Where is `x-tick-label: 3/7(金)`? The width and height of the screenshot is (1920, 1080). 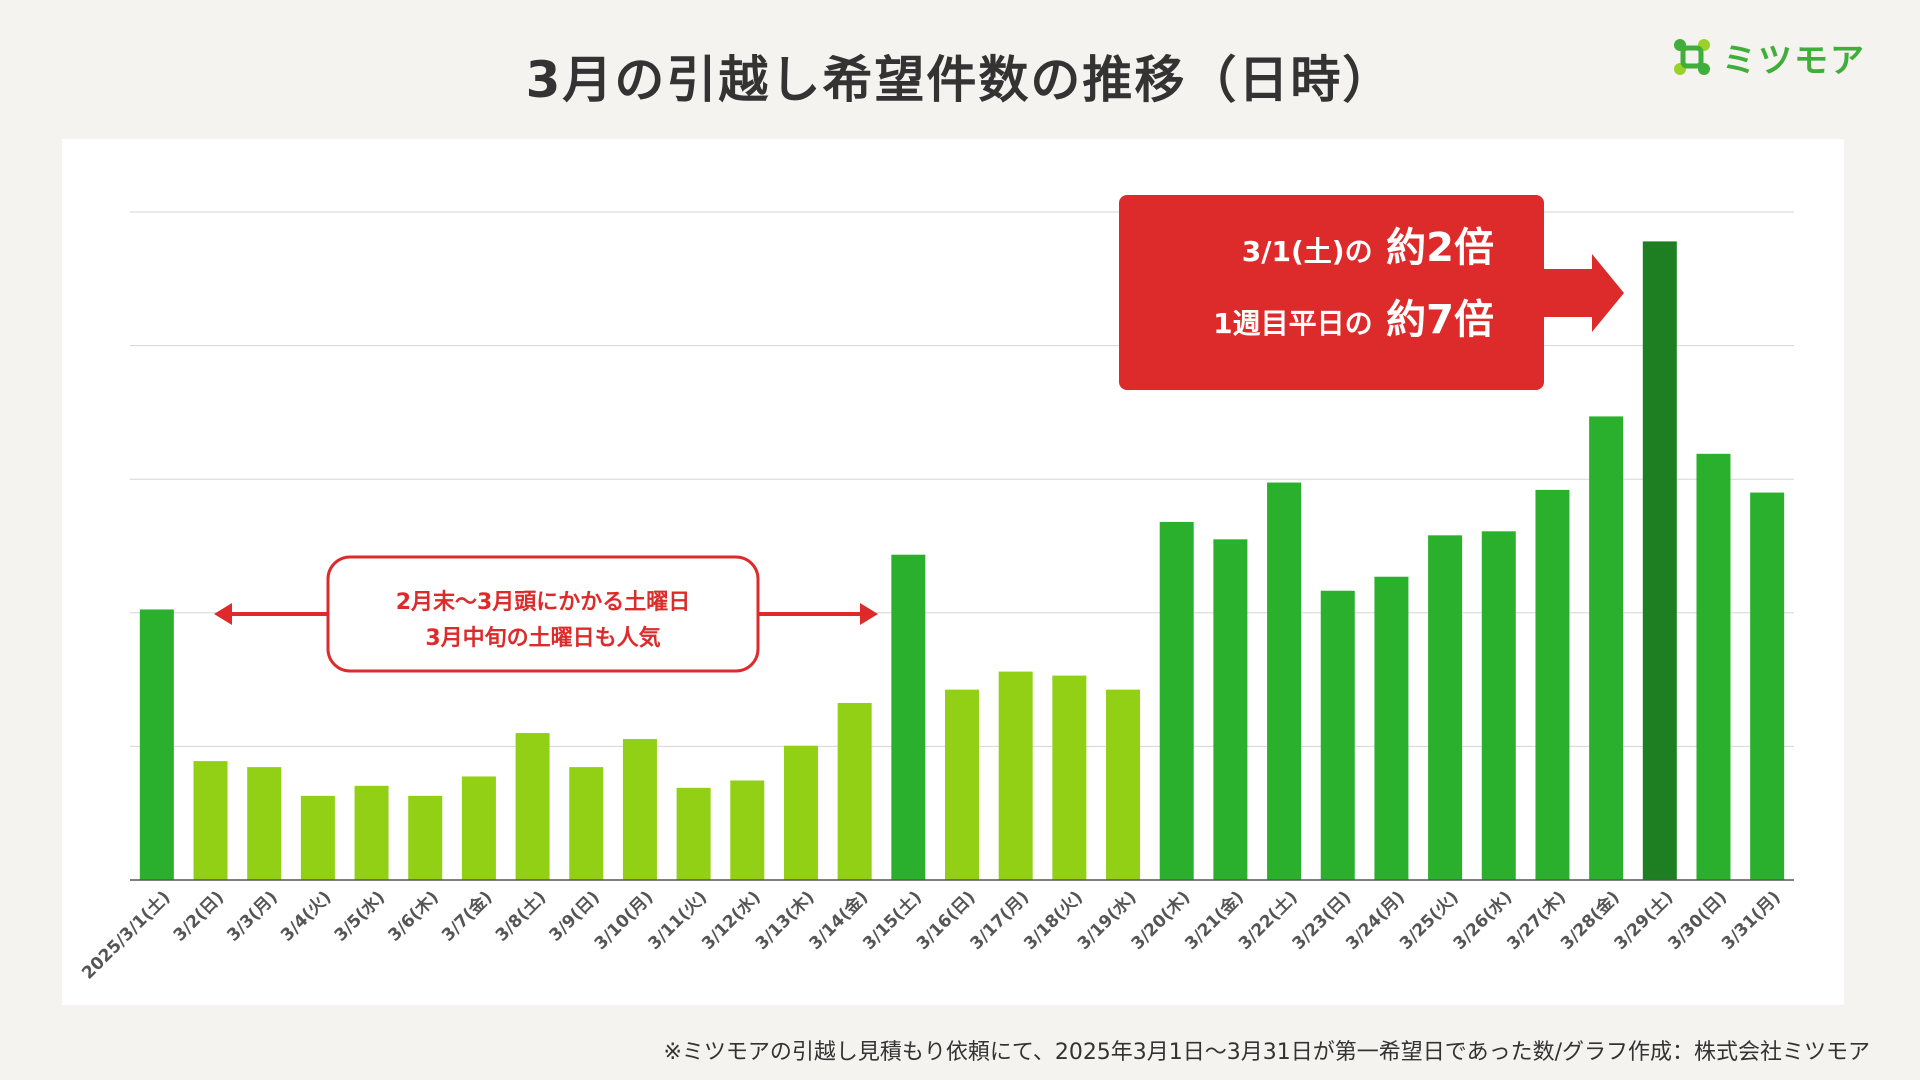 x-tick-label: 3/7(金) is located at coordinates (466, 916).